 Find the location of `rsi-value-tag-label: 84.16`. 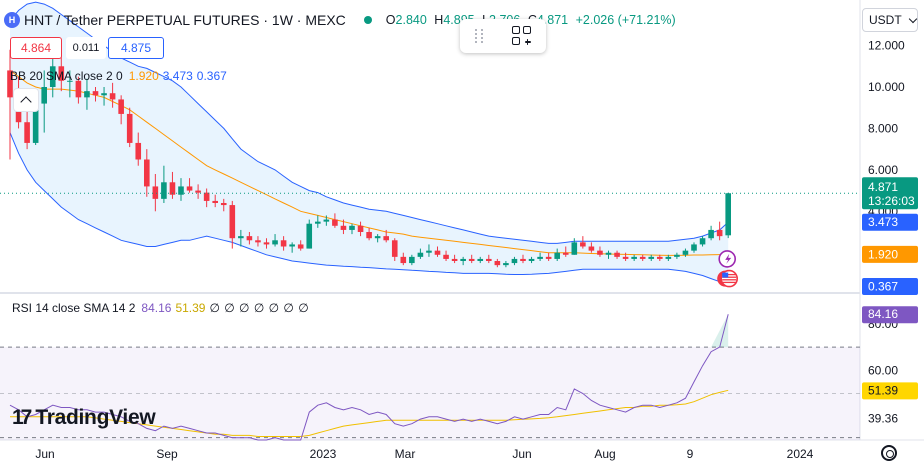

rsi-value-tag-label: 84.16 is located at coordinates (883, 314).